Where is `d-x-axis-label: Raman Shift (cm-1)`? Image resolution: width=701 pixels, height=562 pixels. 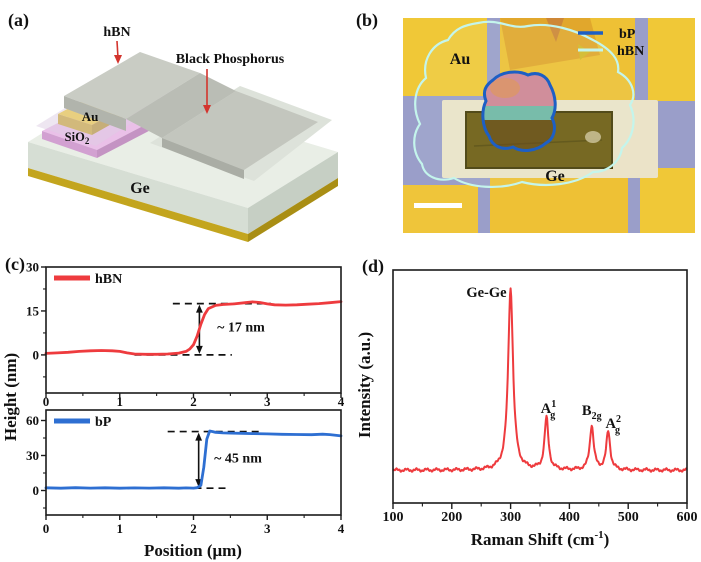 d-x-axis-label: Raman Shift (cm-1) is located at coordinates (540, 539).